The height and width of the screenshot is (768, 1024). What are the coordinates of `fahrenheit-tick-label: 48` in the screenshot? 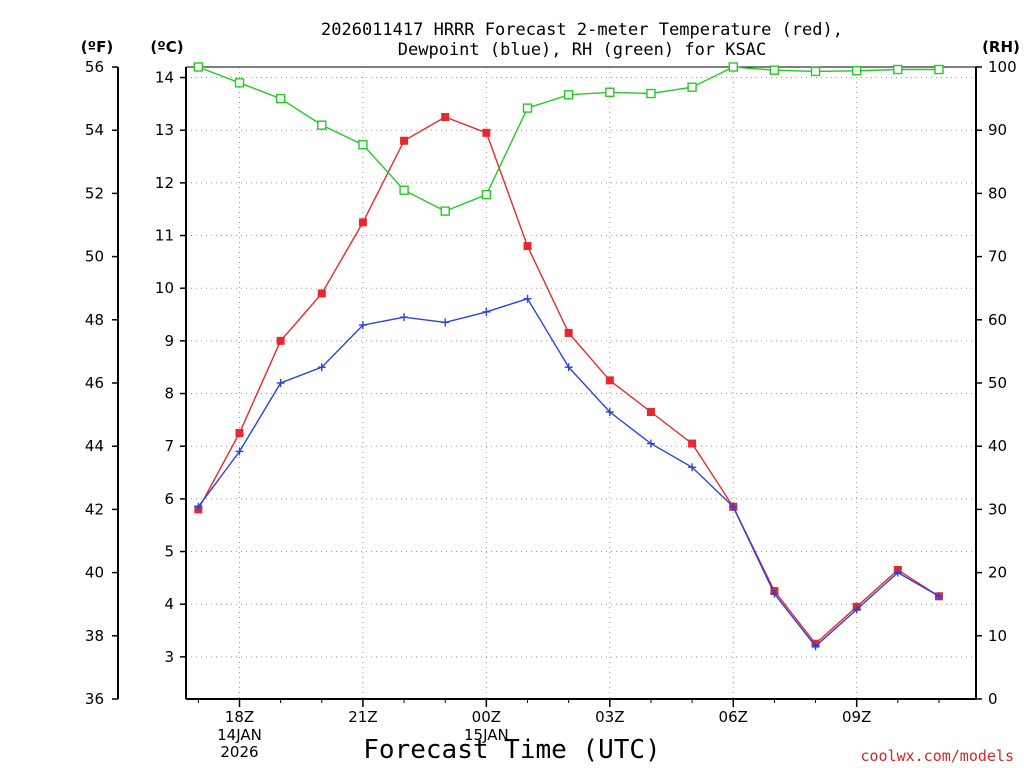 It's located at (94, 320).